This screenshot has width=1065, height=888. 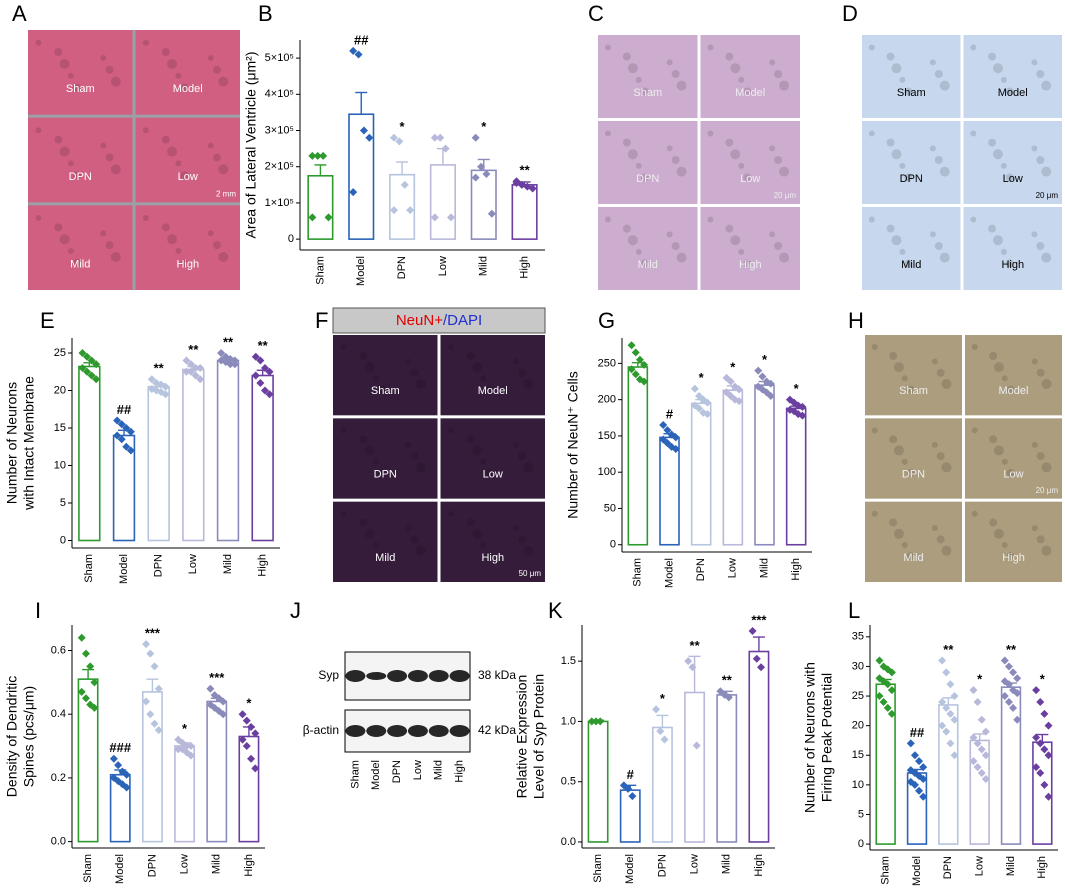 I want to click on x-tick-label: Model, so click(x=124, y=569).